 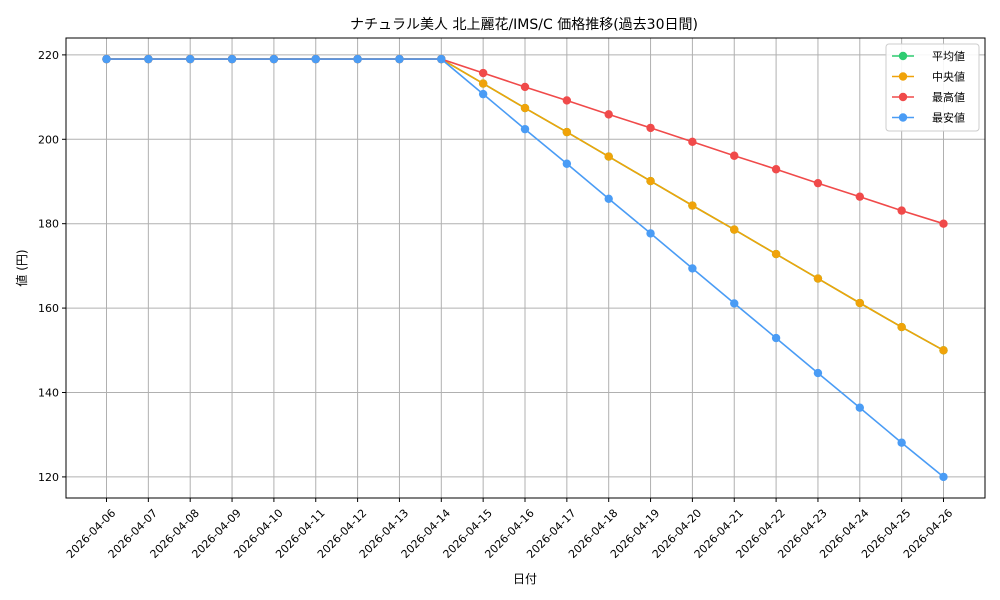 I want to click on y-axis: 120 140 160 180 200 220, so click(x=52, y=266).